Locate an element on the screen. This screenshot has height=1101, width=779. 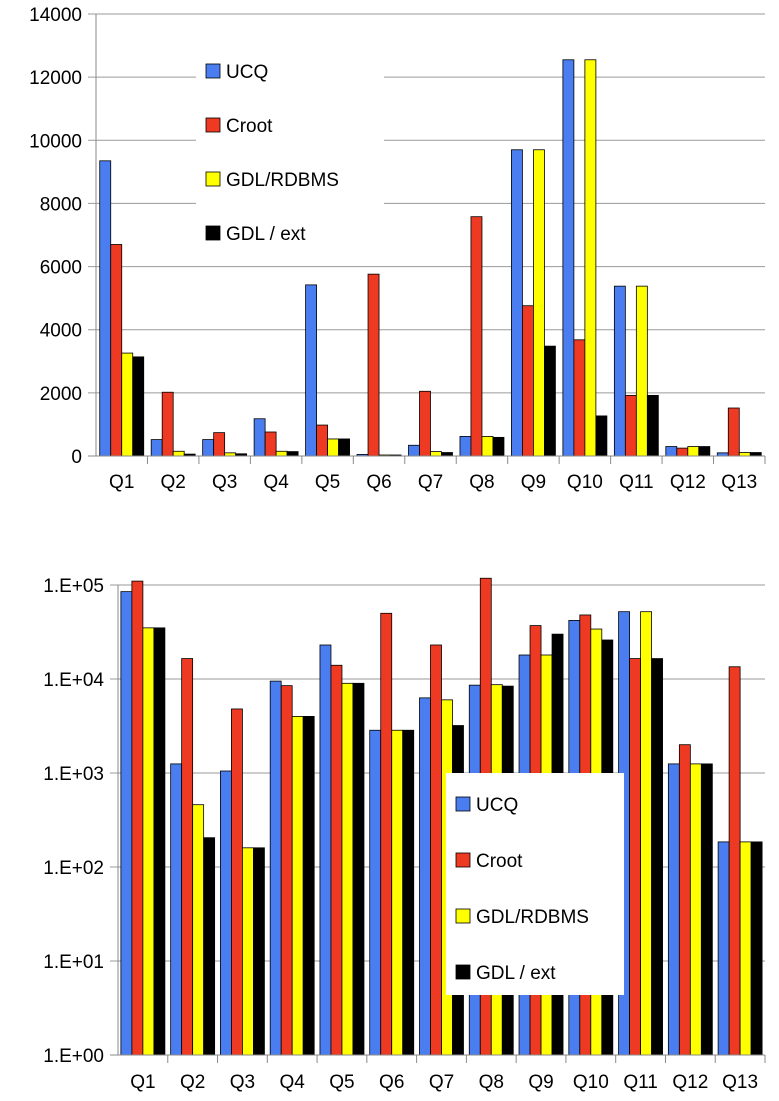
x-tick-label: Q11 is located at coordinates (636, 482).